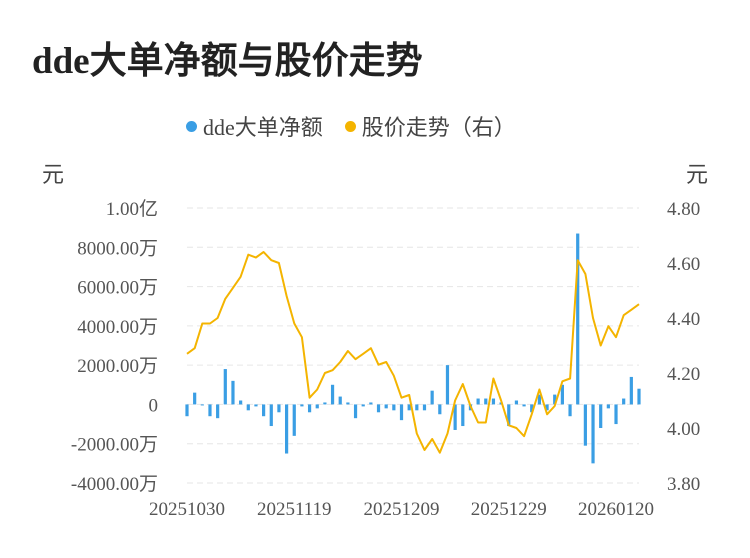 Image resolution: width=750 pixels, height=558 pixels. What do you see at coordinates (191, 126) in the screenshot?
I see `legend-marker-dde` at bounding box center [191, 126].